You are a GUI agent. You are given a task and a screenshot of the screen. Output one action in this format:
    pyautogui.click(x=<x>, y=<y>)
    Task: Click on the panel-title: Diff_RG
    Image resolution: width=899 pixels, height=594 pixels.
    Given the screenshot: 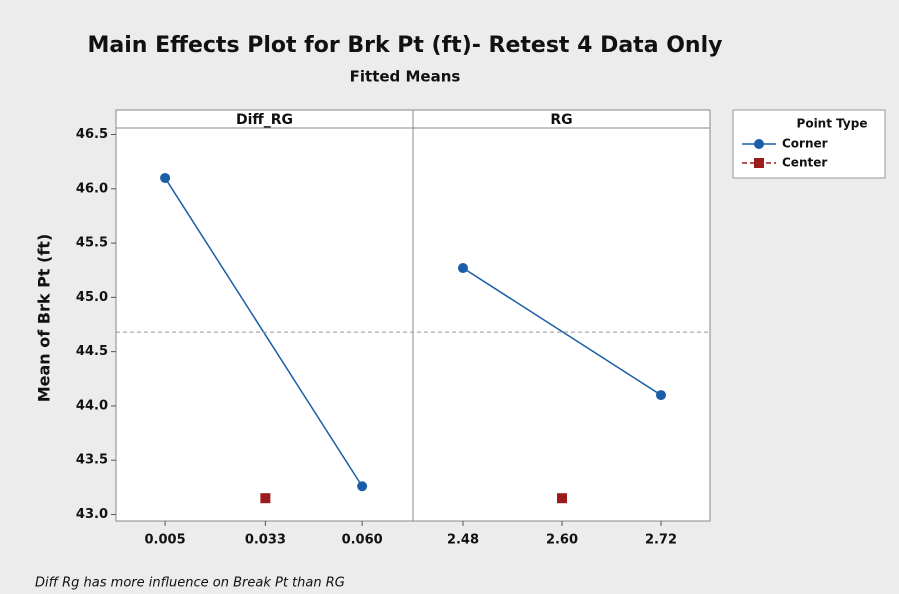 What is the action you would take?
    pyautogui.click(x=264, y=120)
    